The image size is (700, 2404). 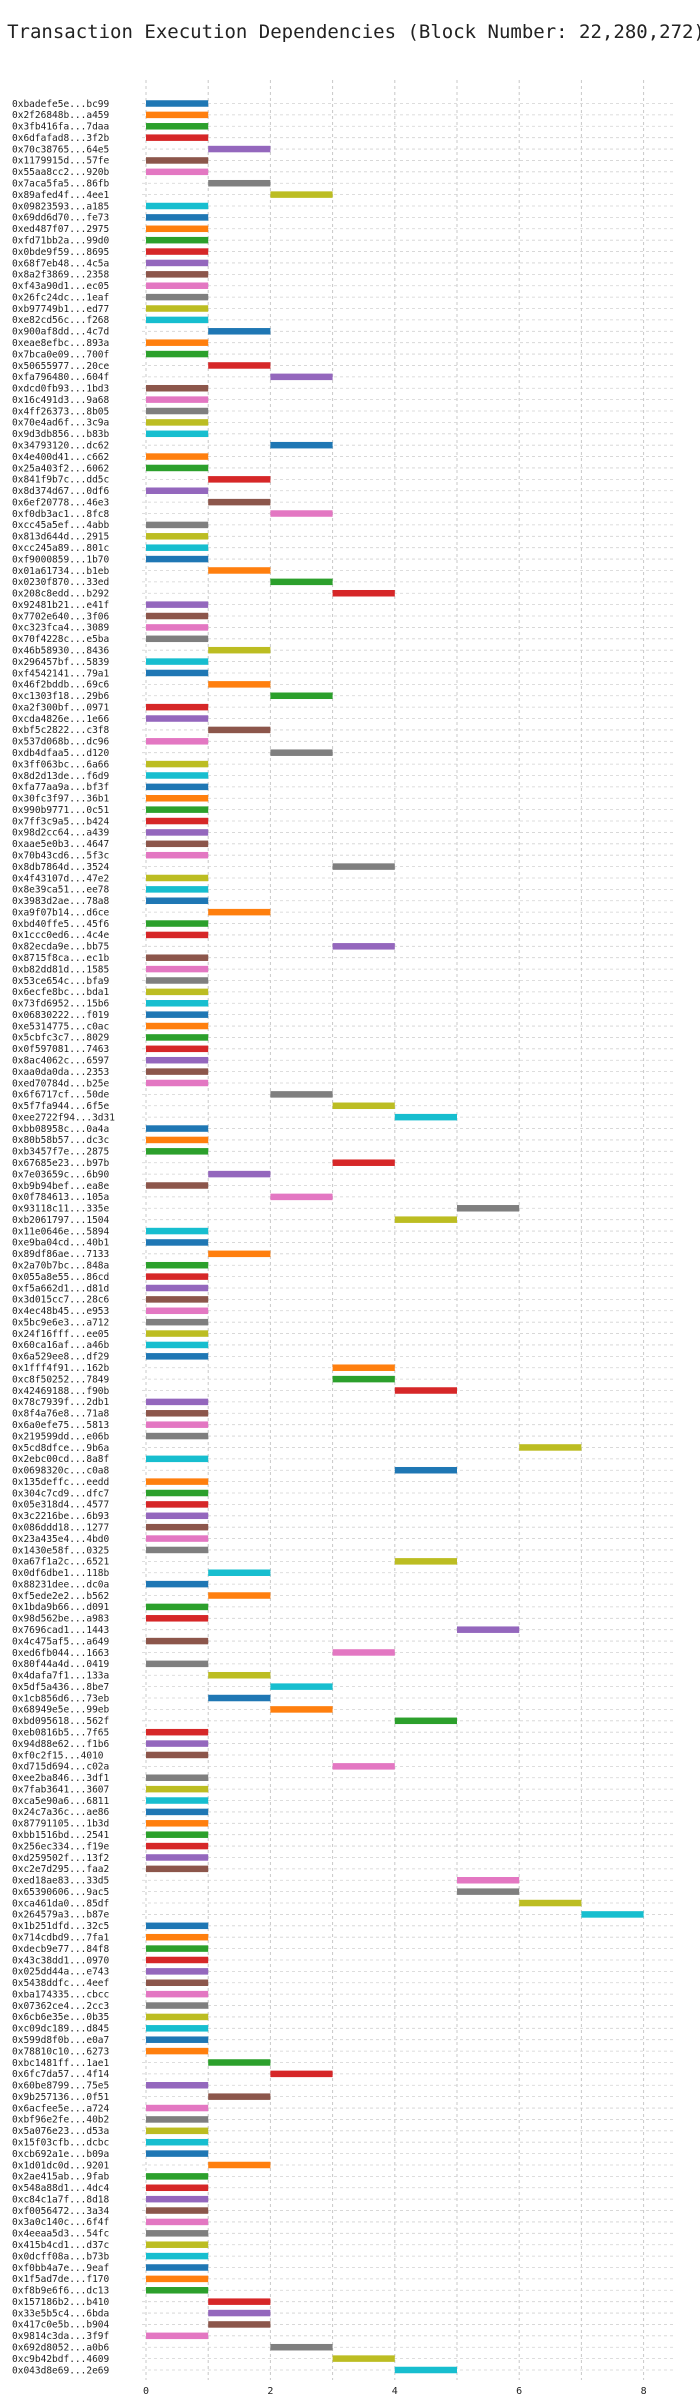 I want to click on tx-hash-label: 0x23a435e4...4bd0, so click(x=61, y=1539).